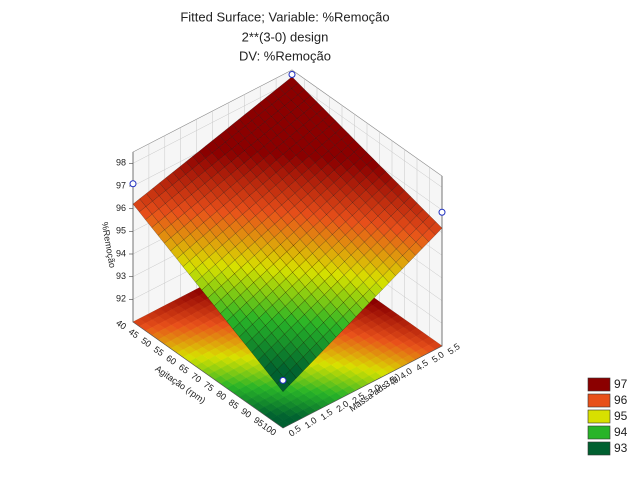 The height and width of the screenshot is (480, 640). I want to click on y-tick-label: 0.5, so click(295, 430).